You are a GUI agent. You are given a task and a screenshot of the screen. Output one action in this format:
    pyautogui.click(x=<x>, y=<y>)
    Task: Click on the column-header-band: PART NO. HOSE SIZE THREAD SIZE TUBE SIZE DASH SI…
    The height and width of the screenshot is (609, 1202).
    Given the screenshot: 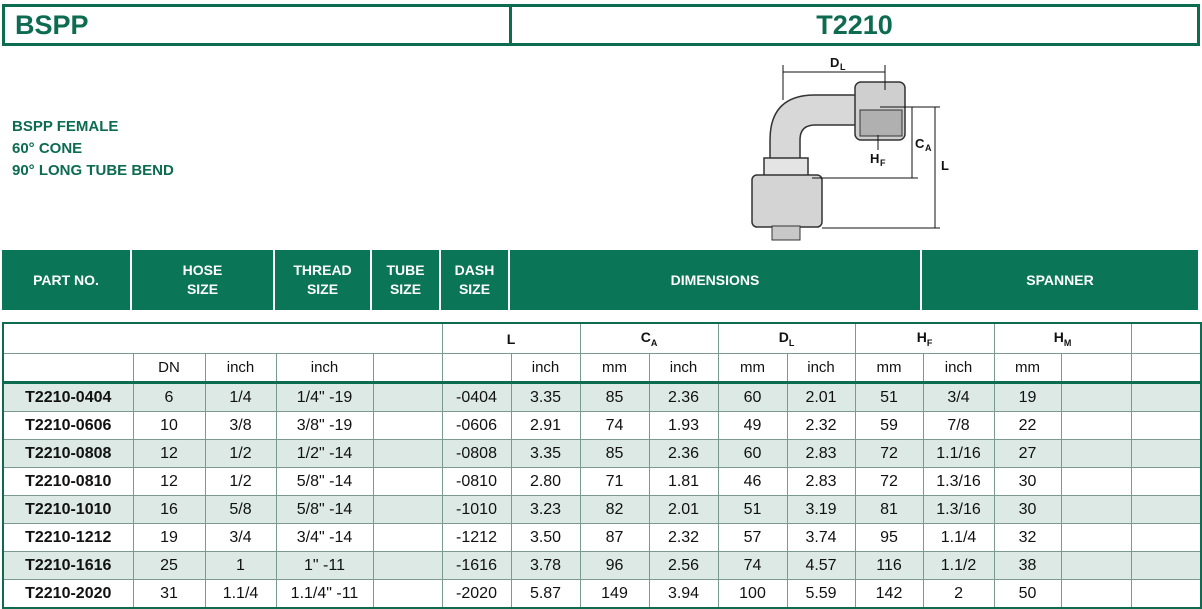 What is the action you would take?
    pyautogui.click(x=601, y=280)
    